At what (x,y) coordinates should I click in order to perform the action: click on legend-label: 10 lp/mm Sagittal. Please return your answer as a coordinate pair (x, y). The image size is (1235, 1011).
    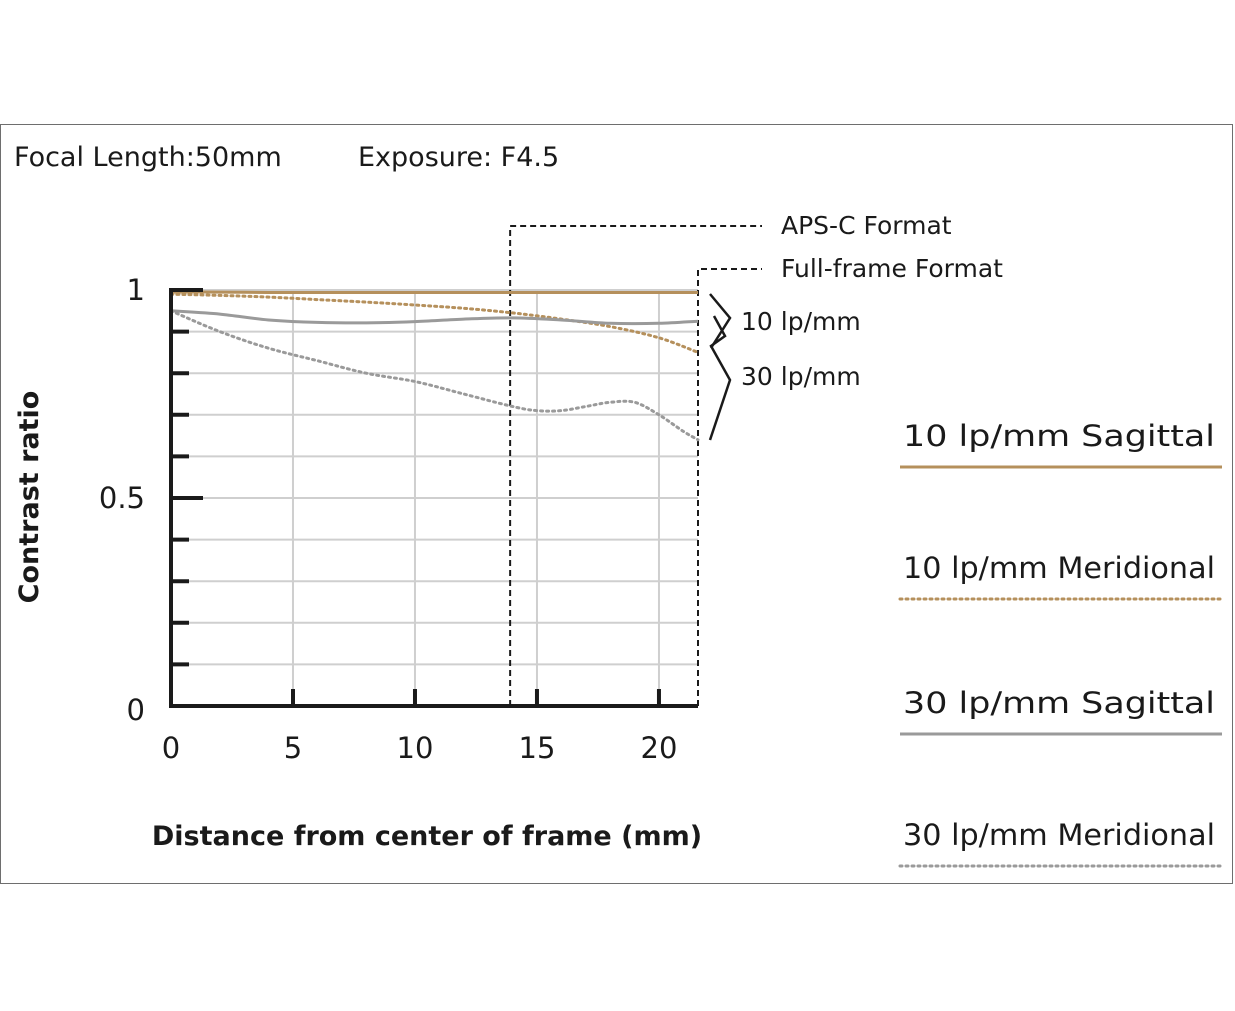
    Looking at the image, I should click on (1059, 436).